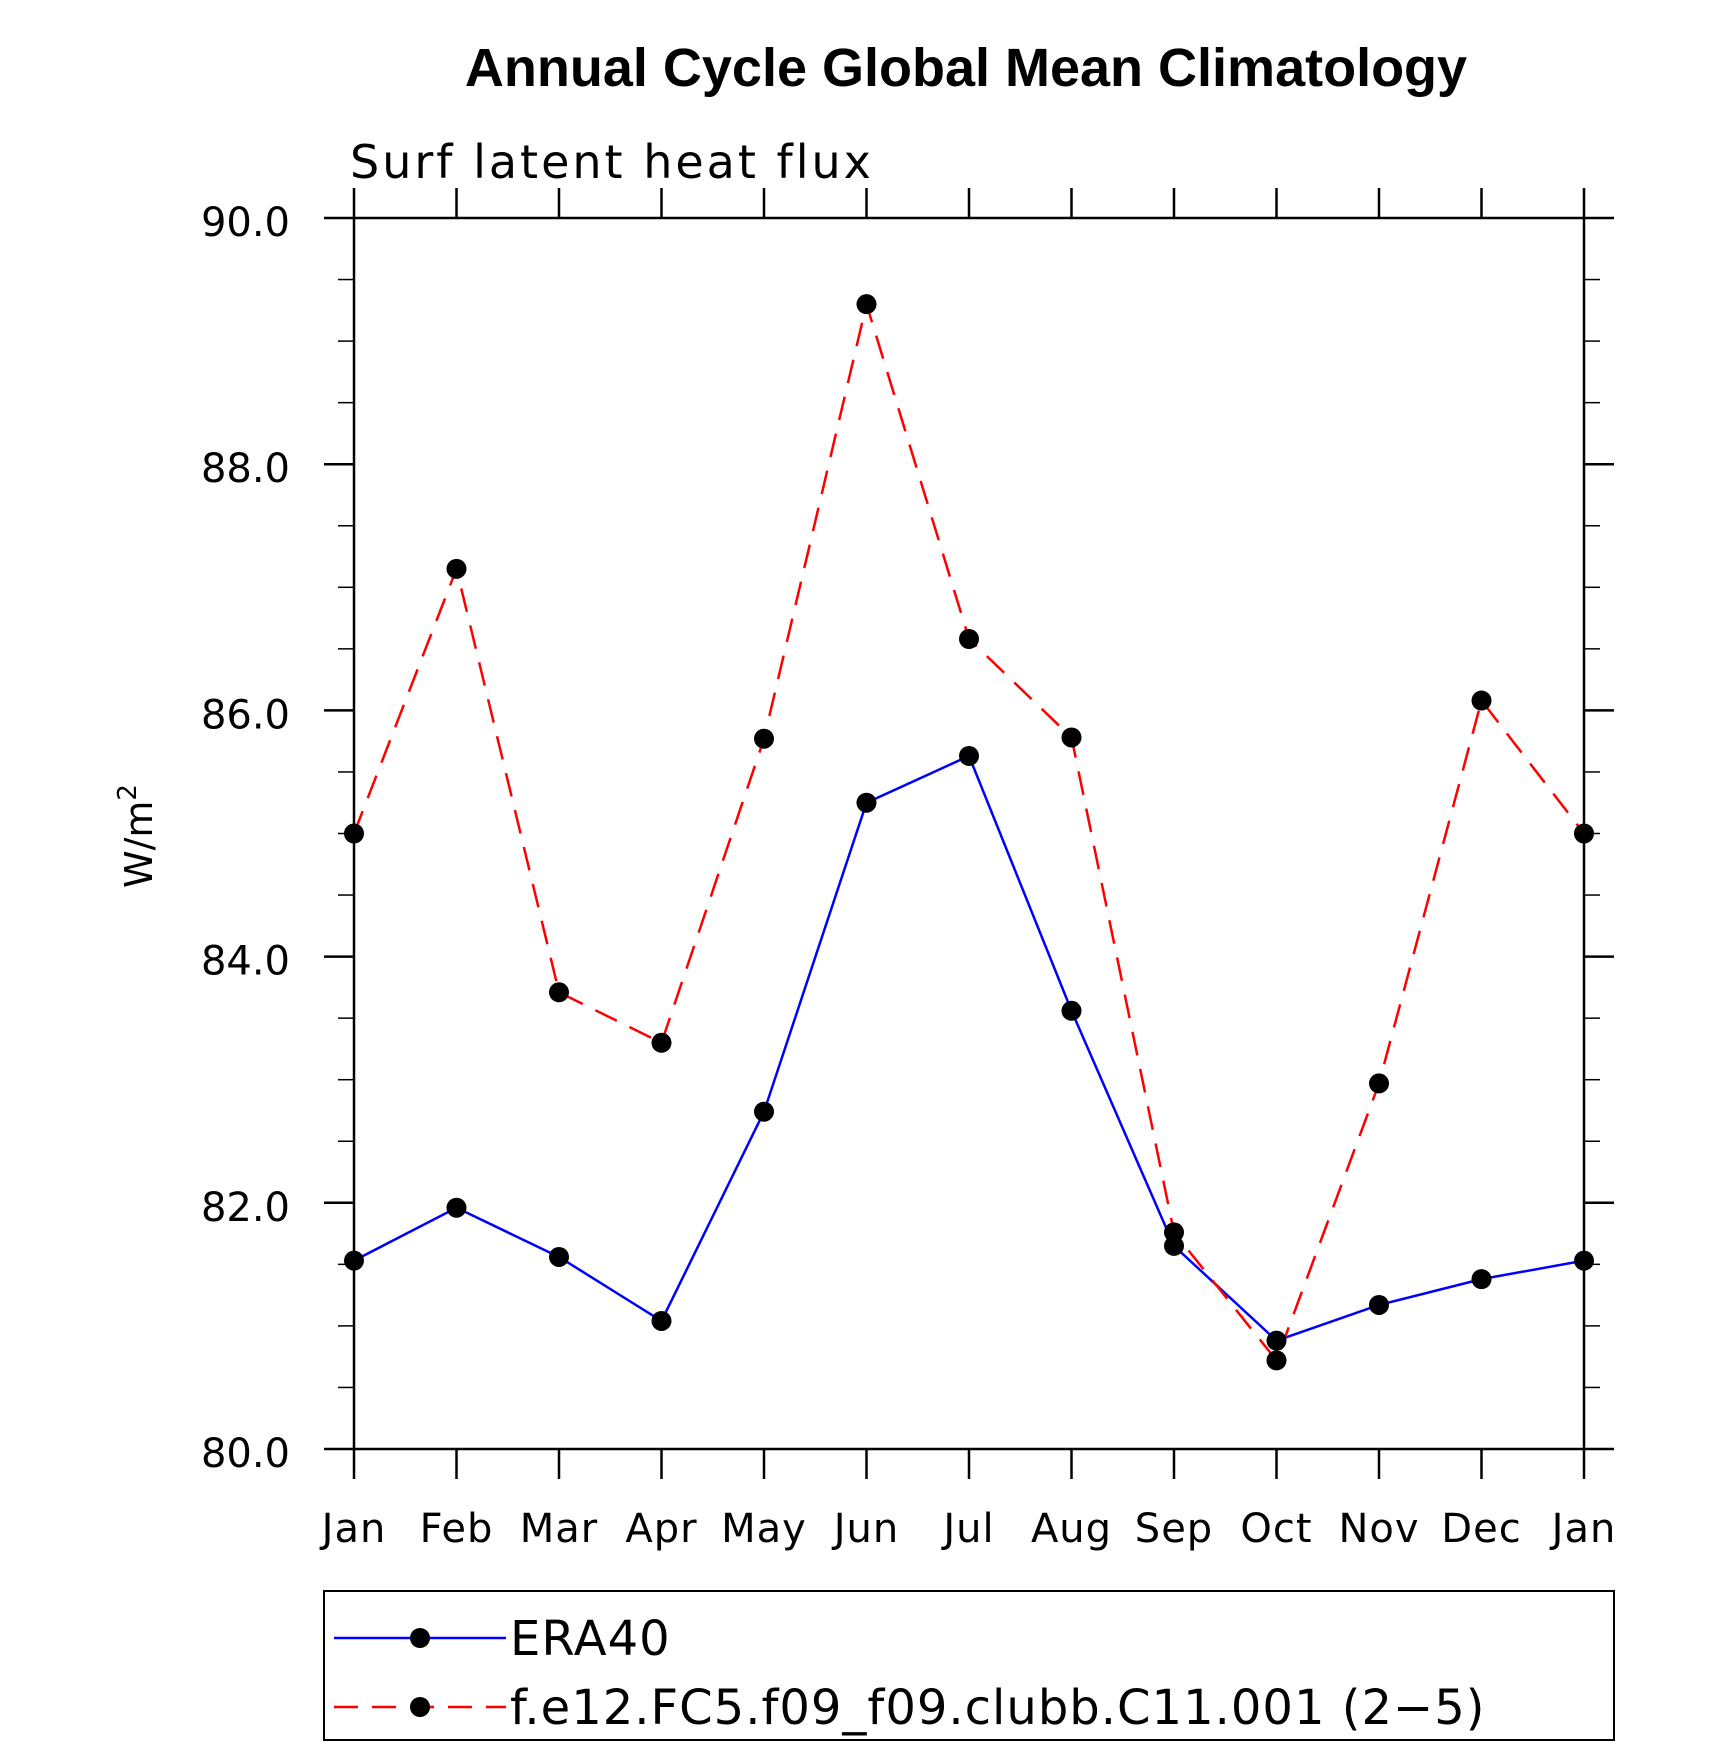 The width and height of the screenshot is (1710, 1746). What do you see at coordinates (966, 68) in the screenshot?
I see `chart-title: Annual Cycle Global Mean Climatology` at bounding box center [966, 68].